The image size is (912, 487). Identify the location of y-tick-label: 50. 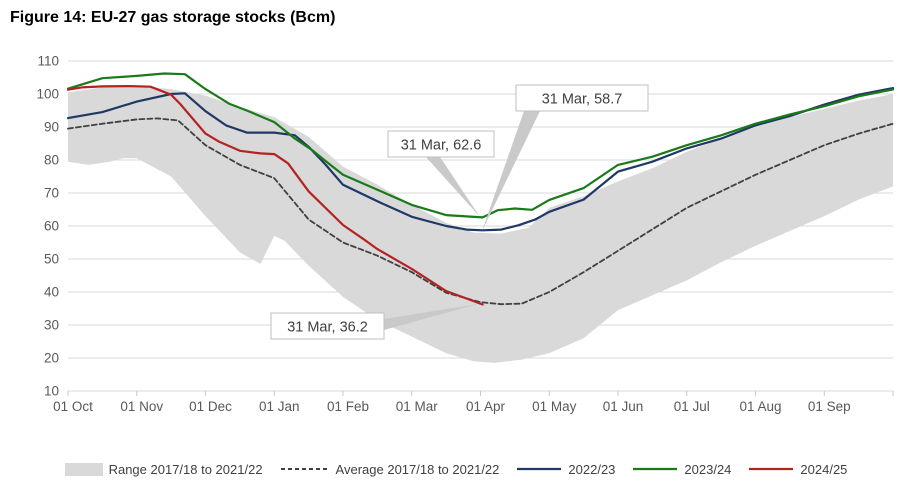
(51, 259).